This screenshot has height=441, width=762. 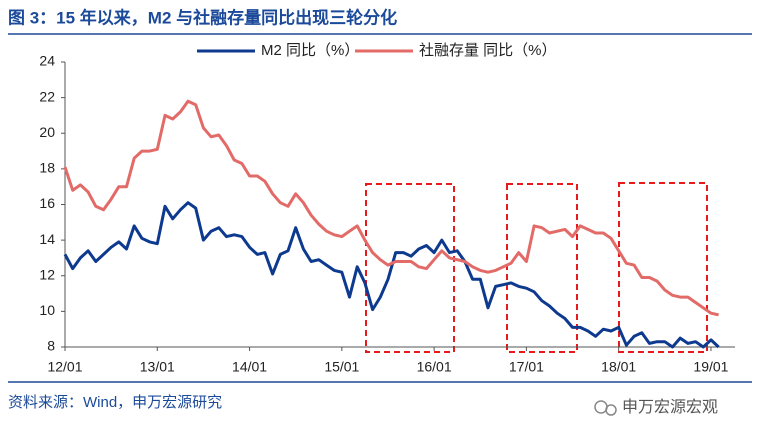 What do you see at coordinates (670, 407) in the screenshot?
I see `watermark: 申万宏源宏观` at bounding box center [670, 407].